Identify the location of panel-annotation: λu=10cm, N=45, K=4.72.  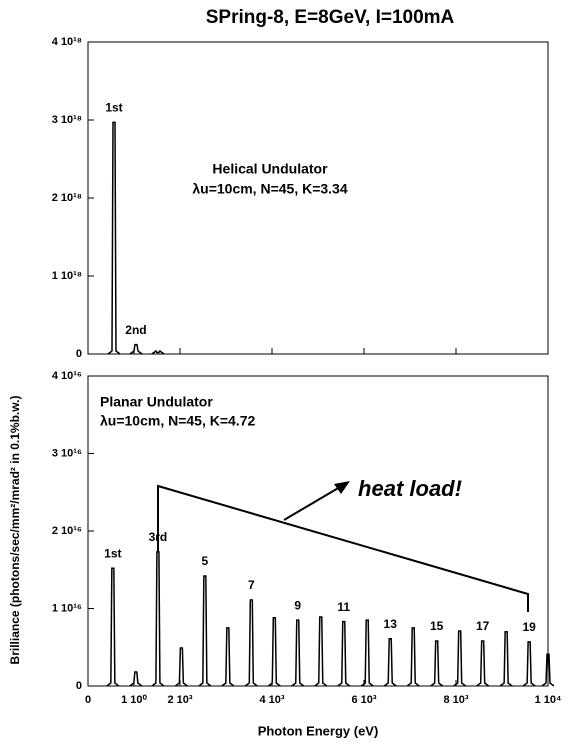
(177, 421).